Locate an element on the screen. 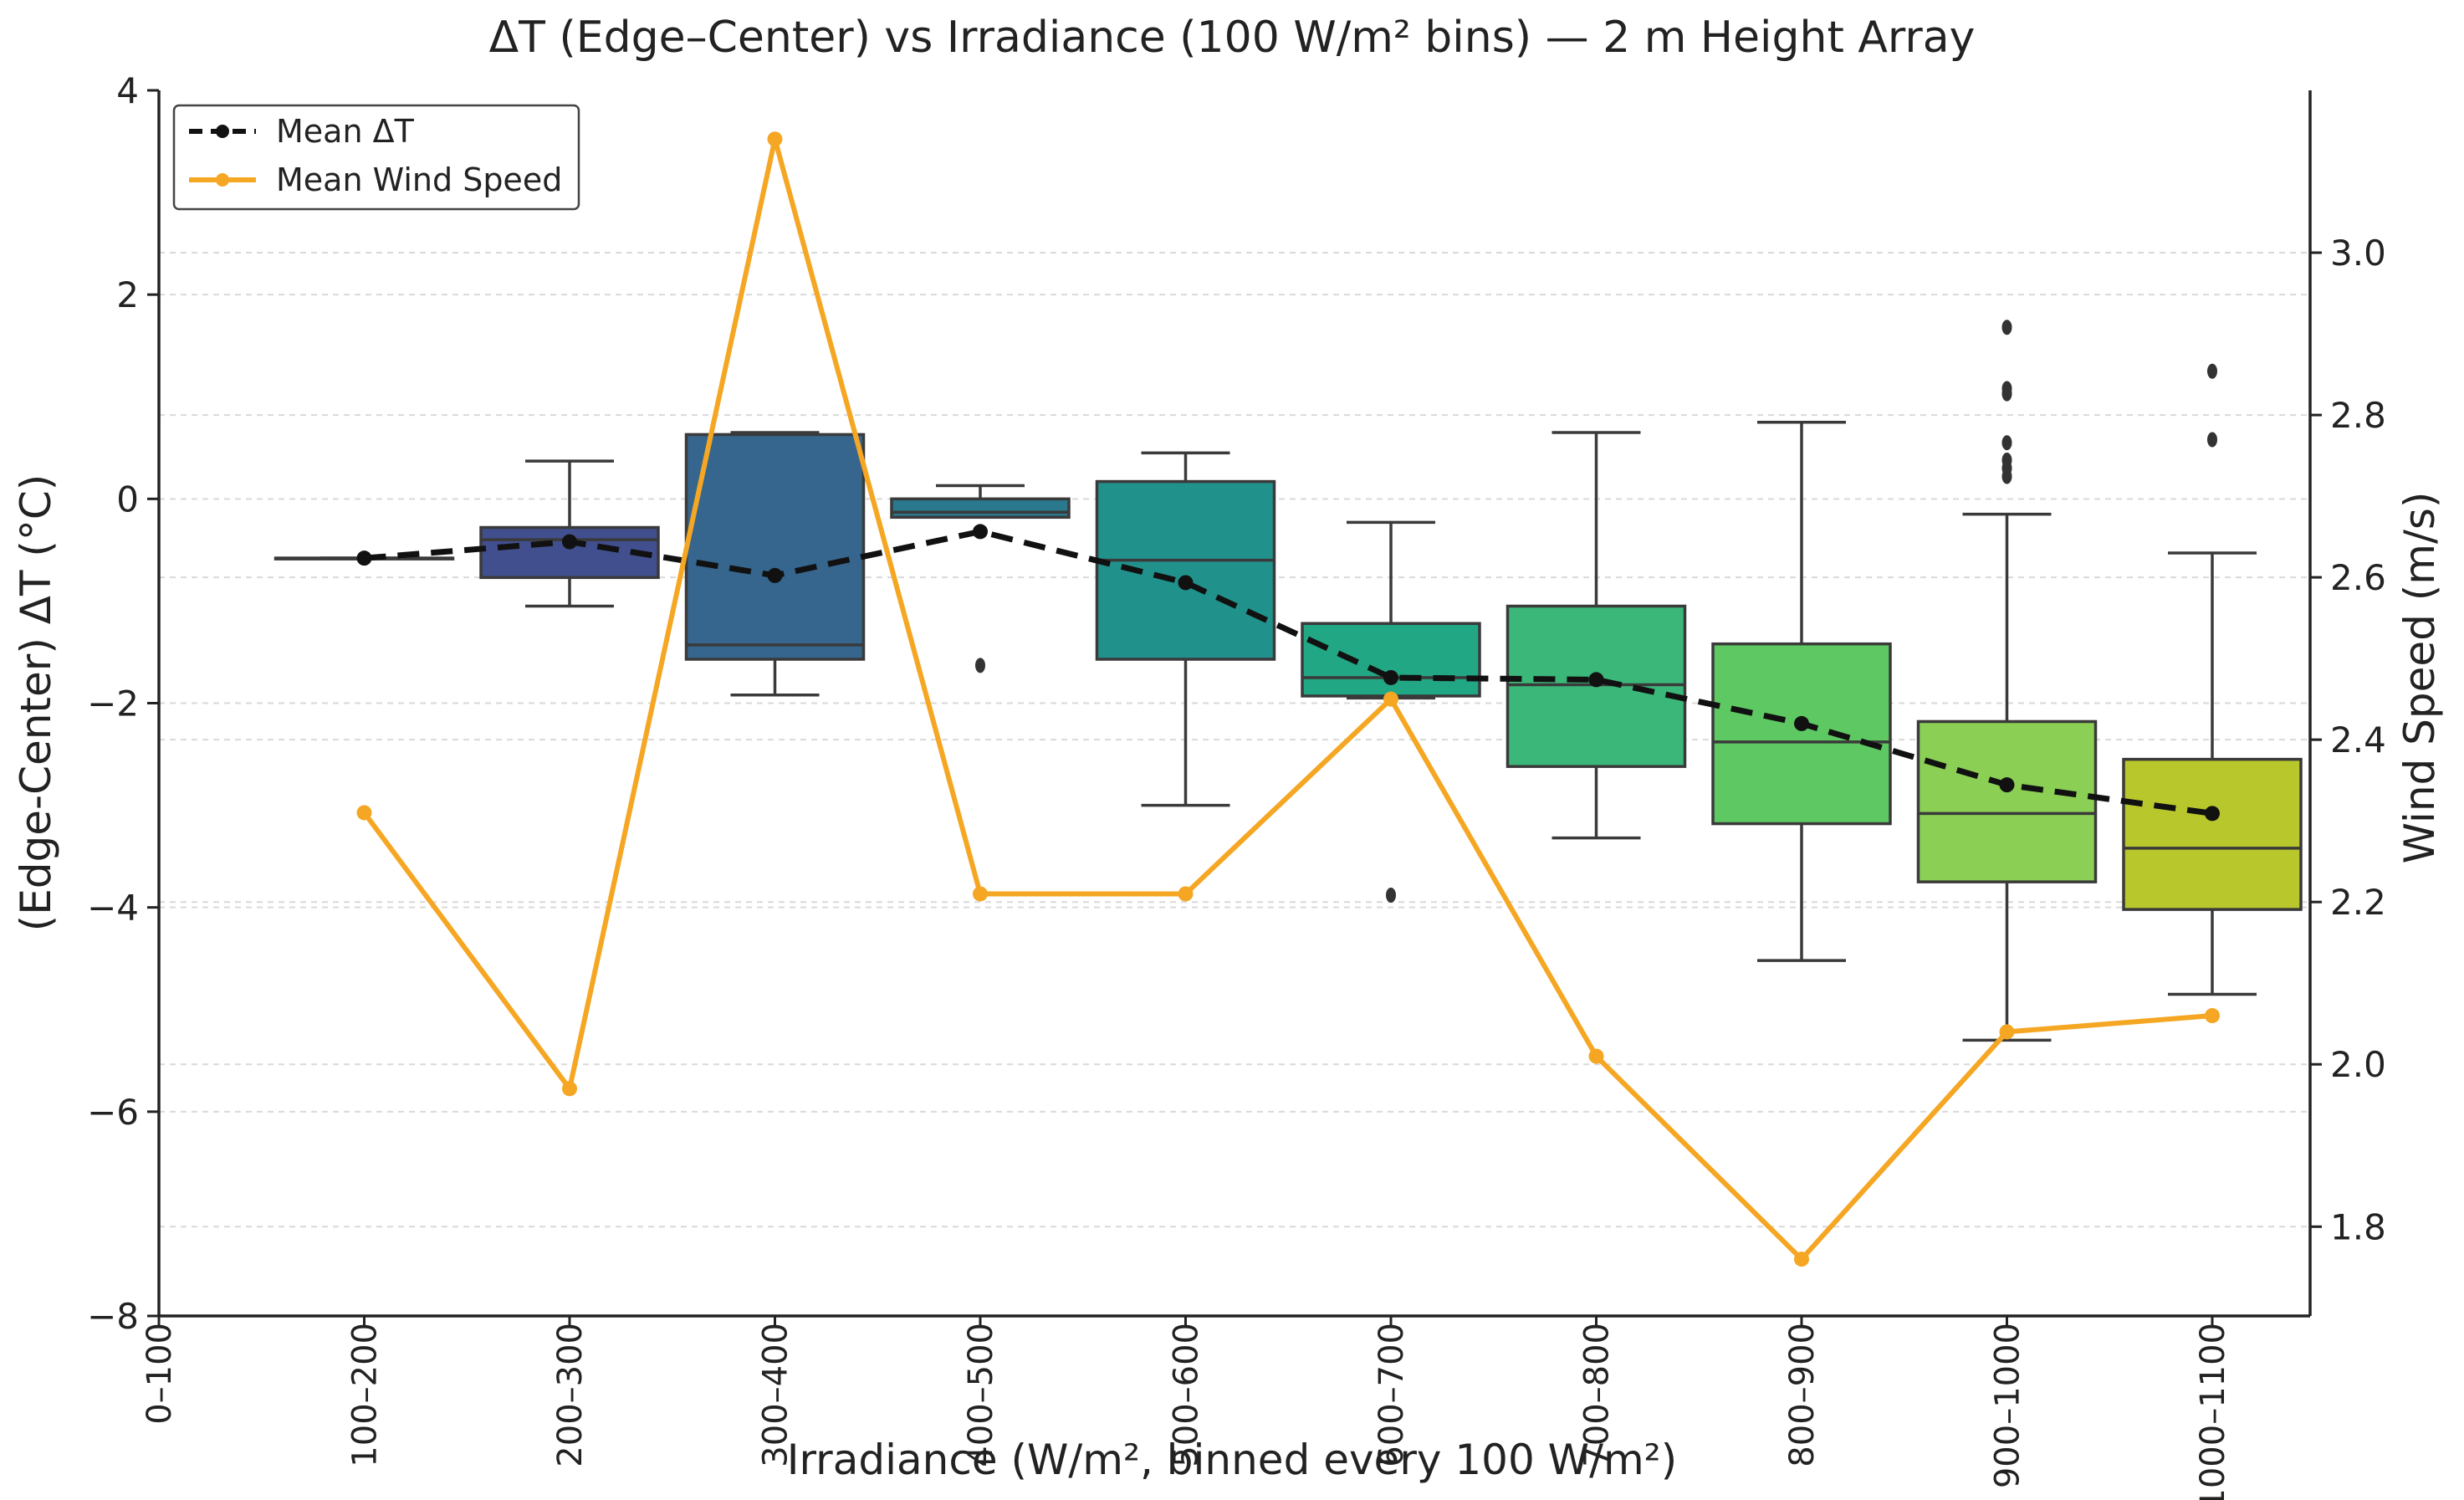  y-tick-label-0: −8 is located at coordinates (113, 1316).